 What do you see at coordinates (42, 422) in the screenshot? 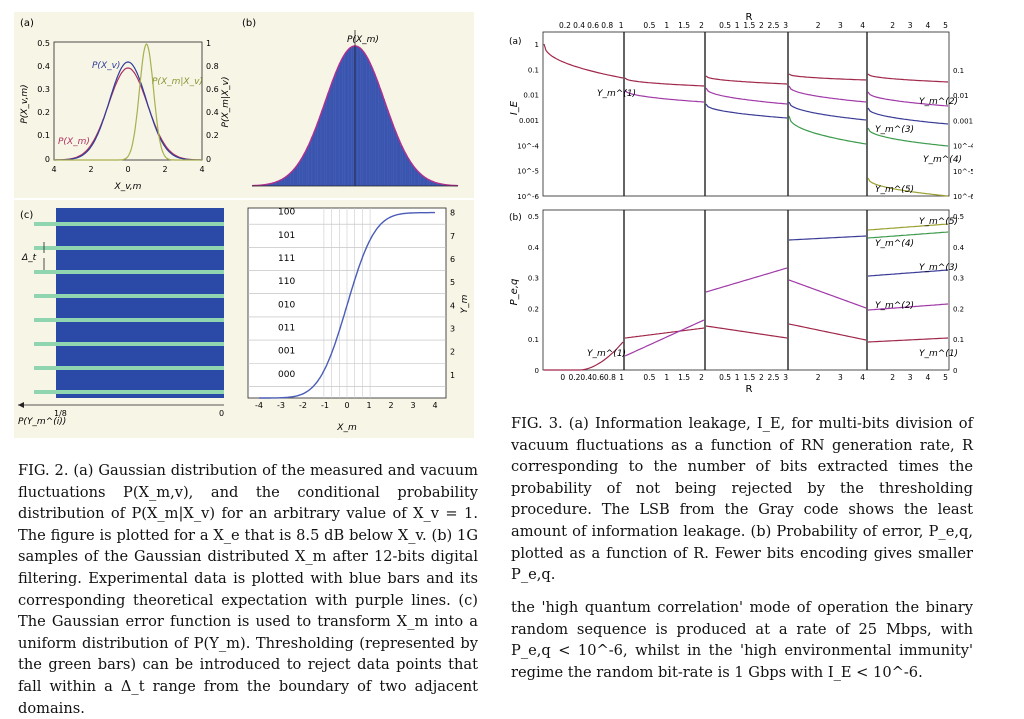
I see `bottom-left-label: P(Y_m^(i))` at bounding box center [42, 422].